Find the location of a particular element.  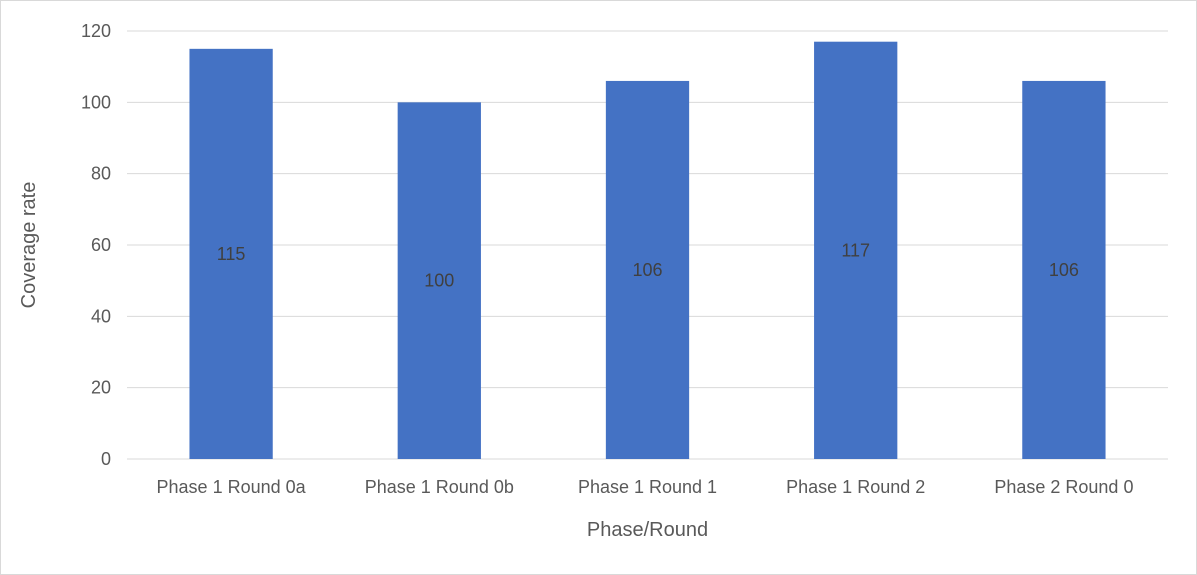

x-category-label: Phase 1 Round 1 is located at coordinates (647, 487).